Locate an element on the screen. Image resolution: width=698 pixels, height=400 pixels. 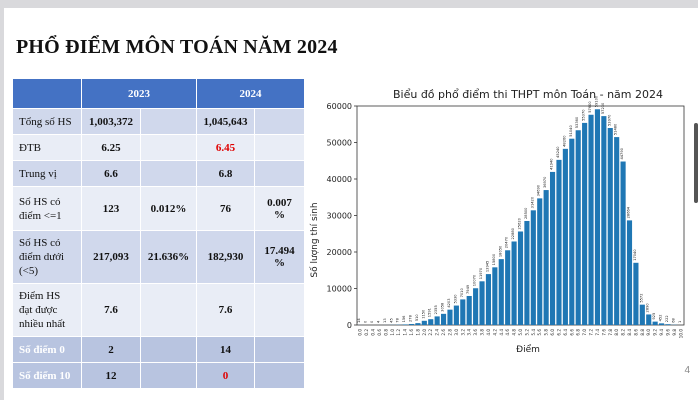
x-tick-label: 1.8 is located at coordinates (417, 332).